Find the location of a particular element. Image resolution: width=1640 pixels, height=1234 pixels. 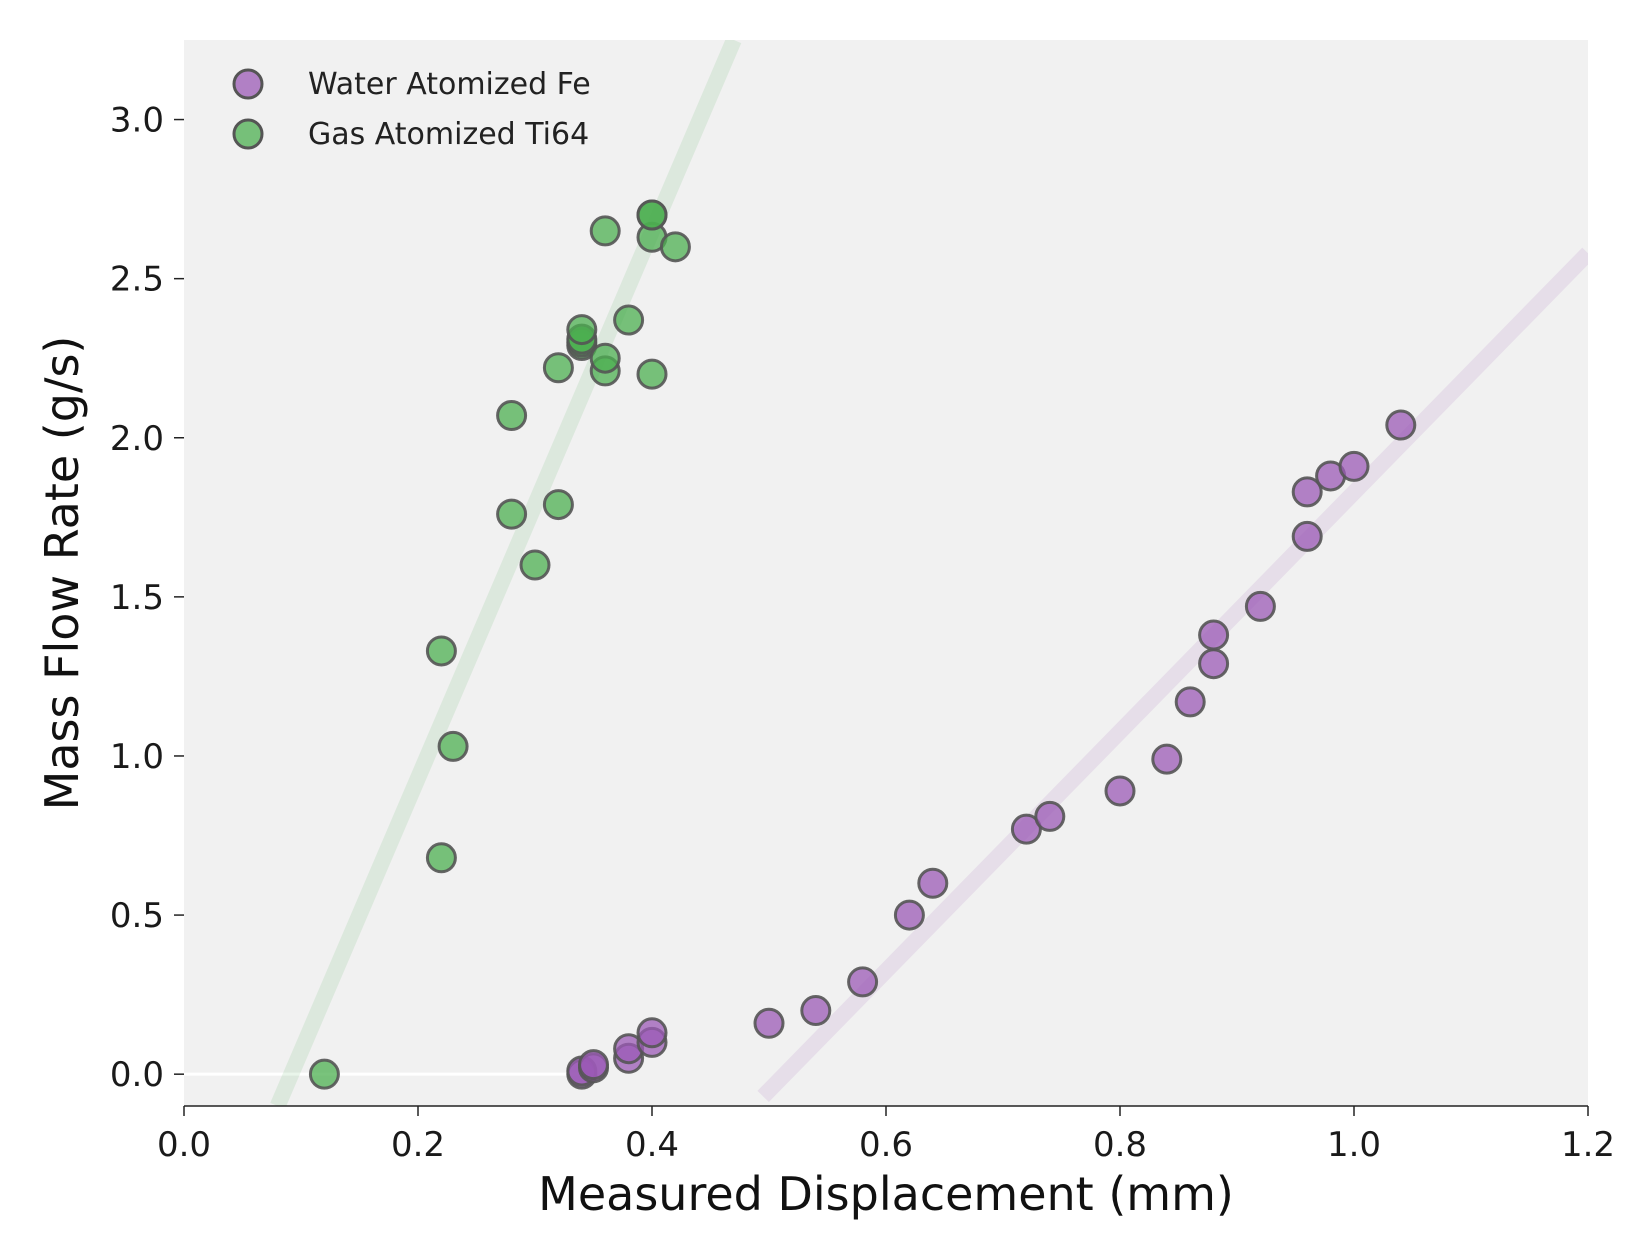

legend-label-water-atomized-fe: Water Atomized Fe is located at coordinates (449, 84).